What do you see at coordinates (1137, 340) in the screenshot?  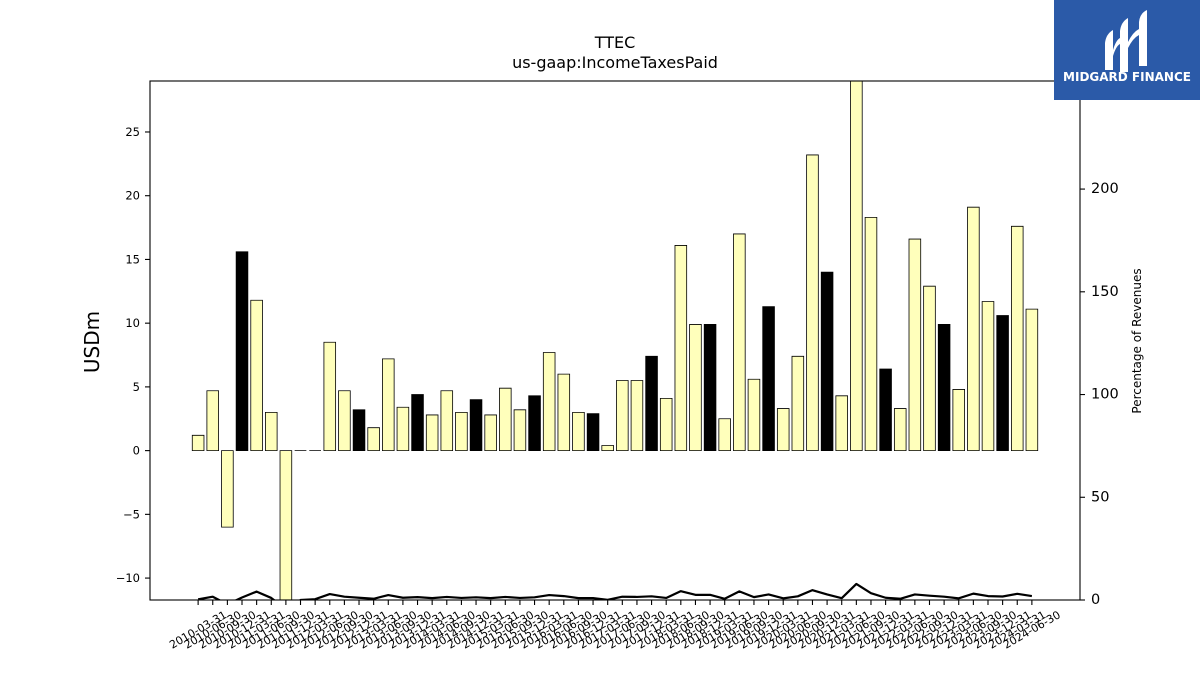 I see `y2-axis-label: Percentage of Revenues` at bounding box center [1137, 340].